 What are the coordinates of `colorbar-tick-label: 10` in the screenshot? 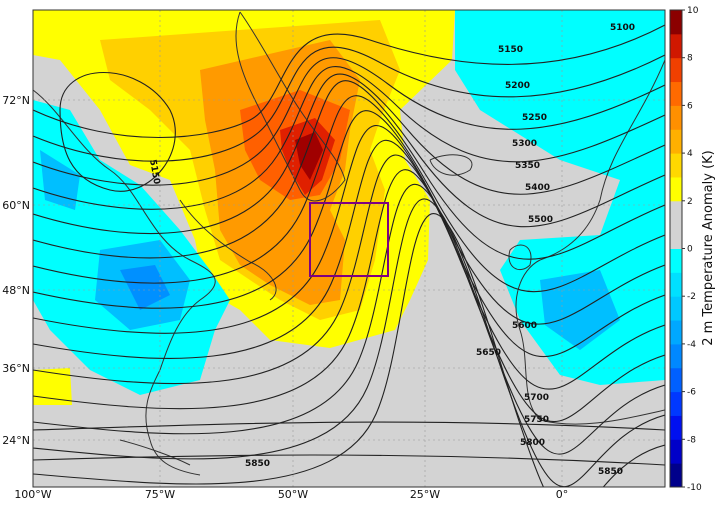 It's located at (693, 11).